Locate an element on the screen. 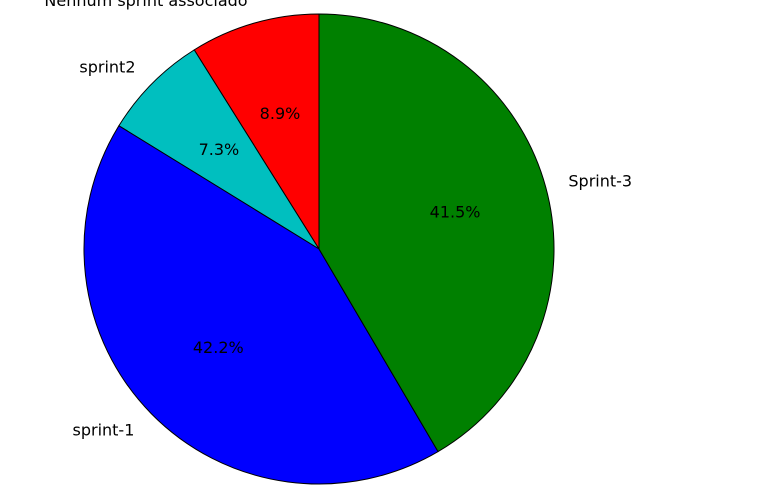 This screenshot has height=500, width=769. pie-slice-percent-2: 42.2% is located at coordinates (218, 347).